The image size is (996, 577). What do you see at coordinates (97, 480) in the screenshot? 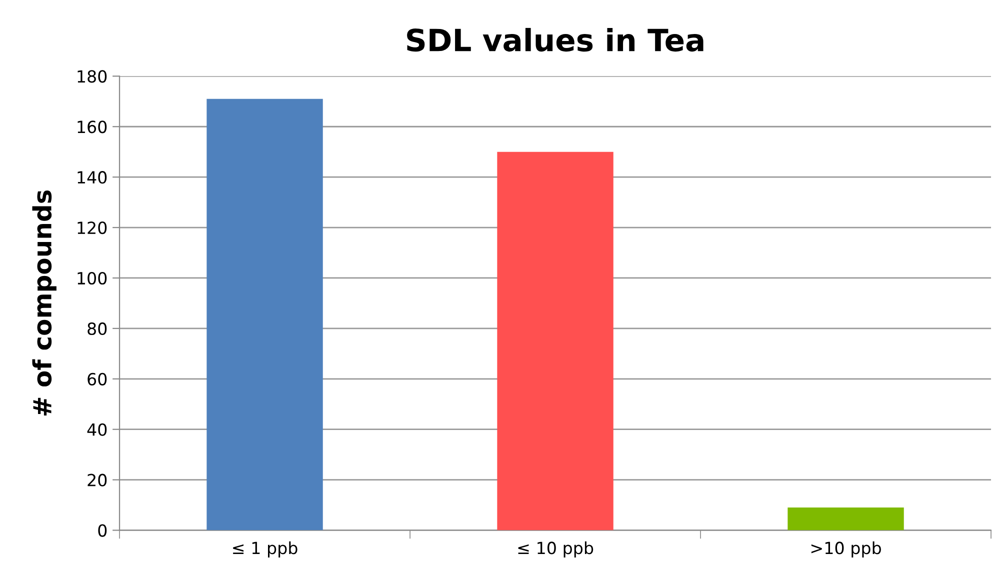
I see `y-tick-label: 20` at bounding box center [97, 480].